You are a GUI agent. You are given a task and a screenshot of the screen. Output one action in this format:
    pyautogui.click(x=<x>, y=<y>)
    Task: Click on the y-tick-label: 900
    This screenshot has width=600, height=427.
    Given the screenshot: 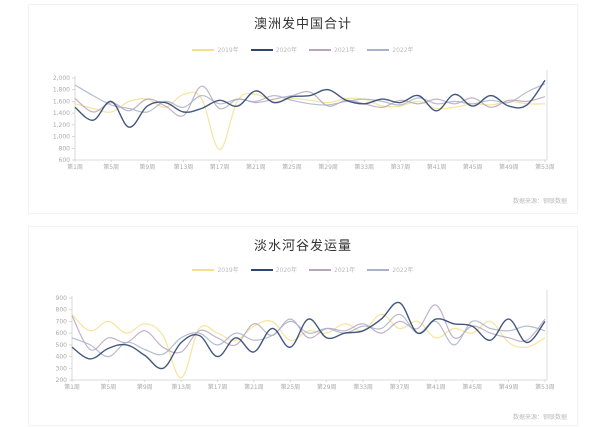 What is the action you would take?
    pyautogui.click(x=62, y=298)
    